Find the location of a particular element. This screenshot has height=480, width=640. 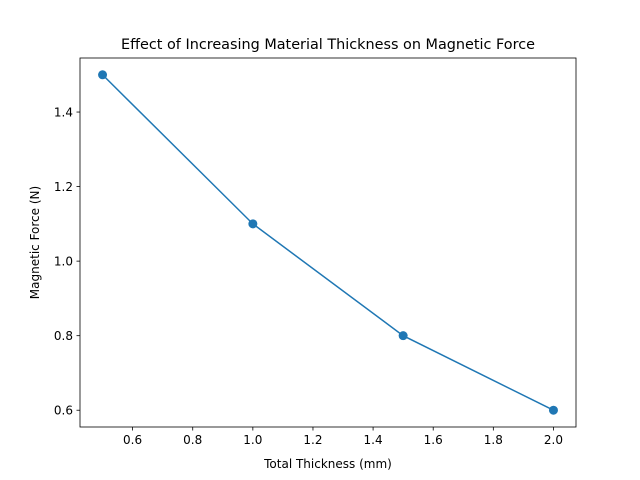

x-tick-label: 0.6 is located at coordinates (132, 440).